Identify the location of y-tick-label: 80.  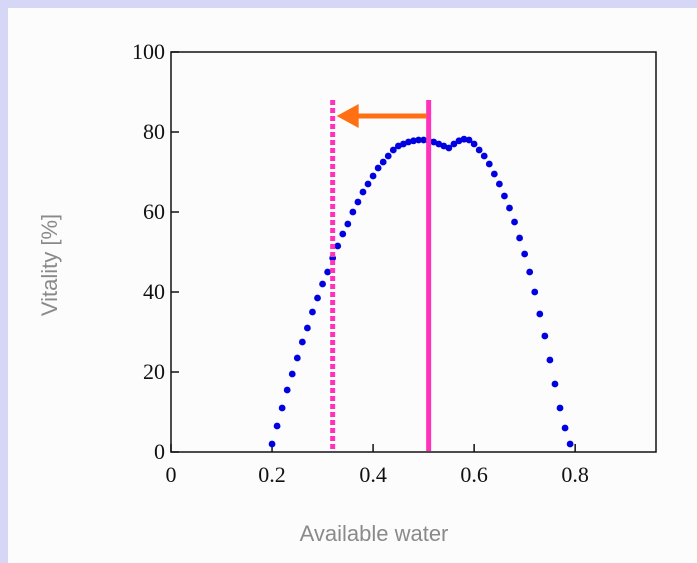
(154, 131).